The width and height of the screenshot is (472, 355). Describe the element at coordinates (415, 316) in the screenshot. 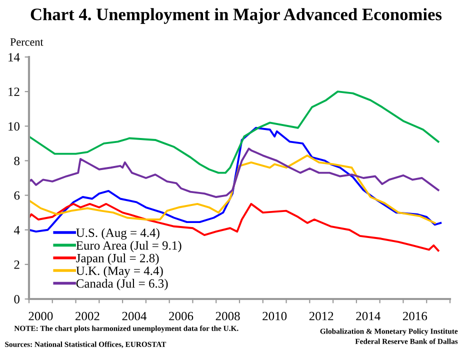

I see `x-tick-label: 2016` at that location.